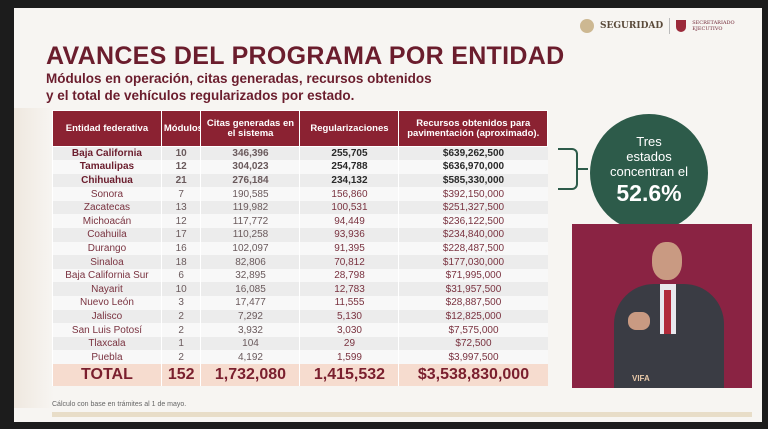  I want to click on table-row: Sinaloa 18 82,806 70,812 $177,030,000, so click(300, 262).